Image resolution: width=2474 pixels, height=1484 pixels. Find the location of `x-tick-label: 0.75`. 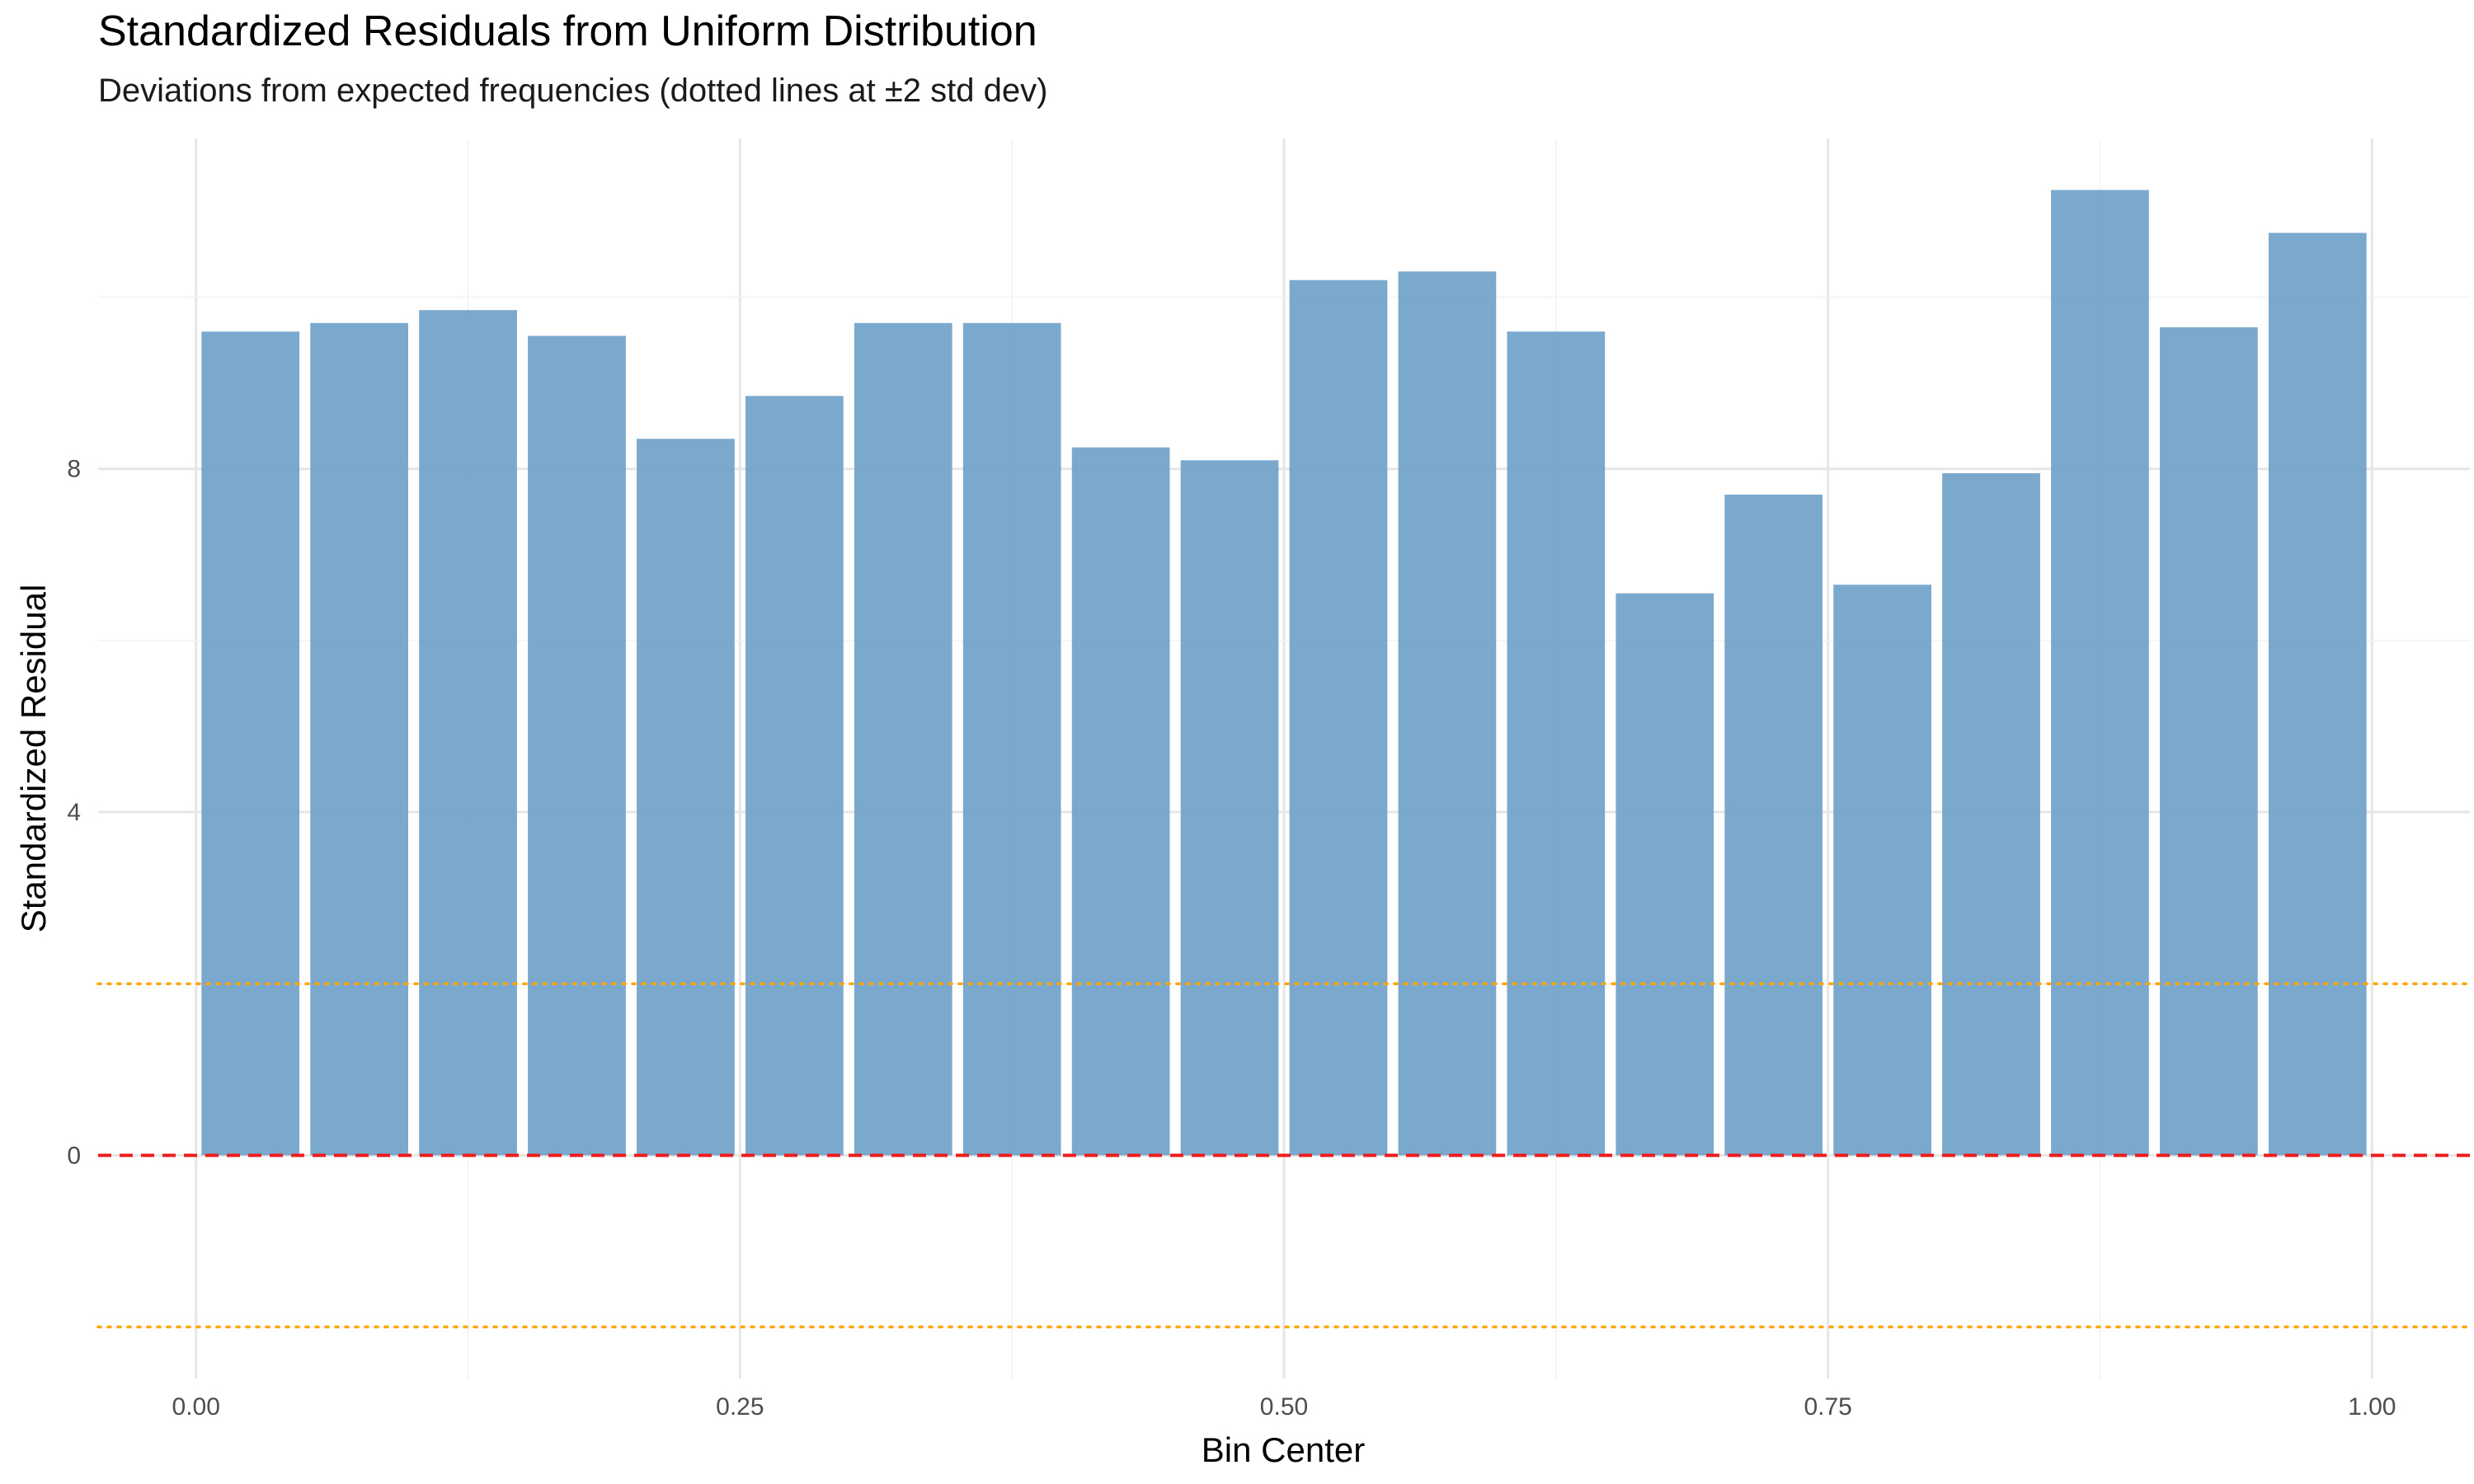

x-tick-label: 0.75 is located at coordinates (1827, 1407).